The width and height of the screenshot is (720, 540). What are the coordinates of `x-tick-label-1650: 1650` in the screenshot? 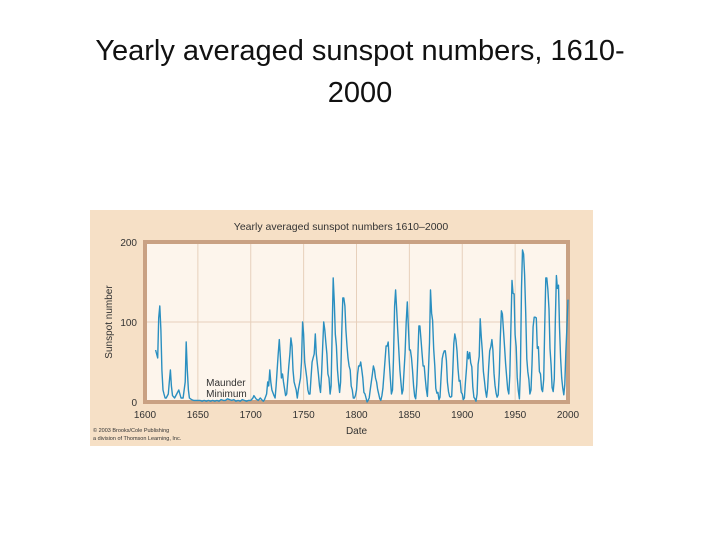 It's located at (198, 415).